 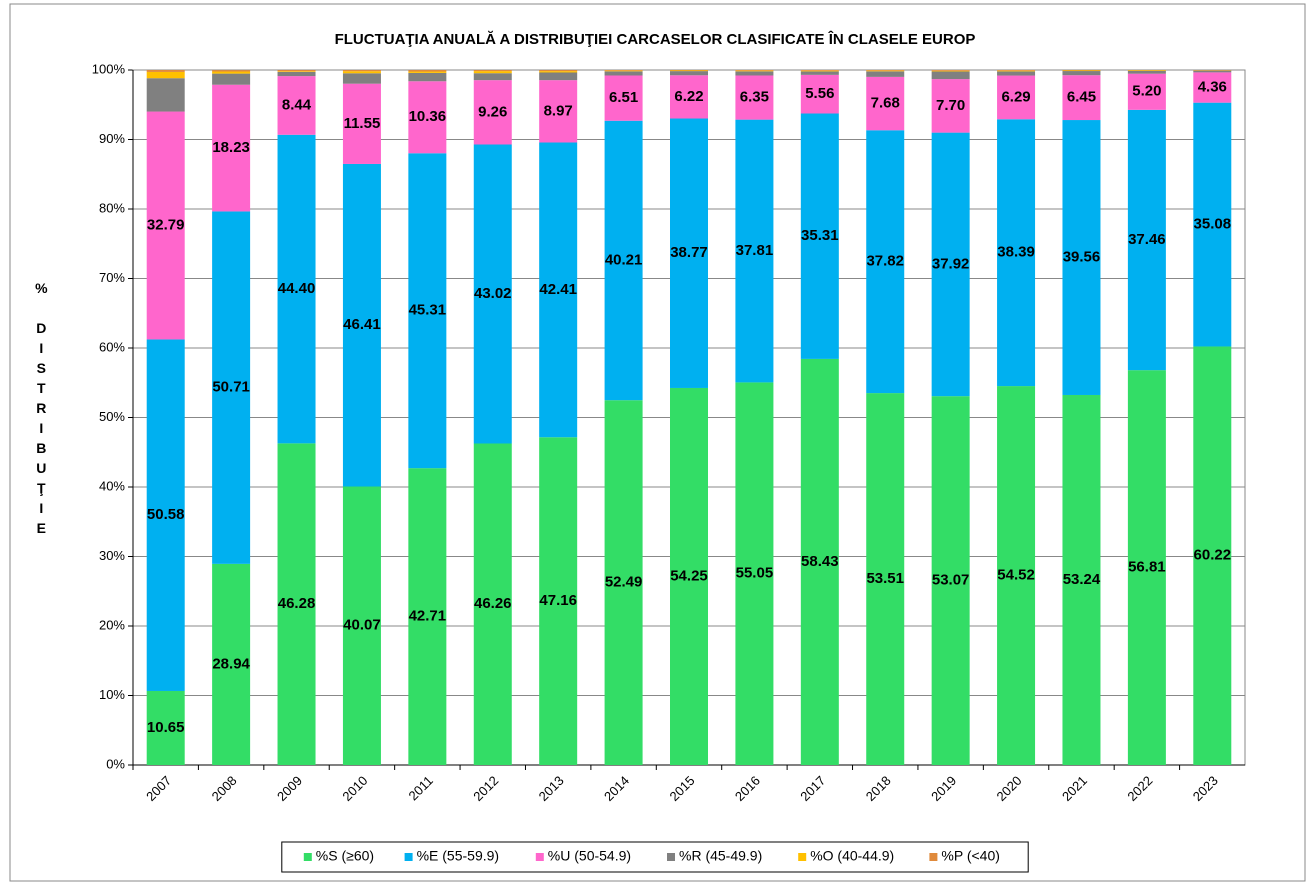 What do you see at coordinates (362, 324) in the screenshot?
I see `data-label: 46.41` at bounding box center [362, 324].